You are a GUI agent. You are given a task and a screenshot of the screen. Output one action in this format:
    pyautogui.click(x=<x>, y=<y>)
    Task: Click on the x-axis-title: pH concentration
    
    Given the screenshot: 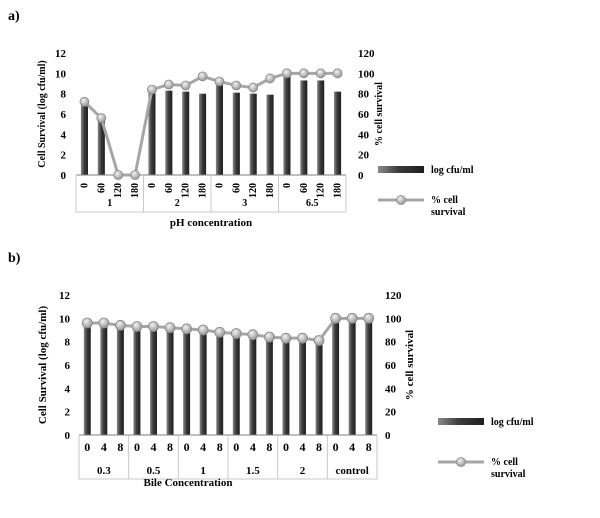 What is the action you would take?
    pyautogui.click(x=211, y=223)
    